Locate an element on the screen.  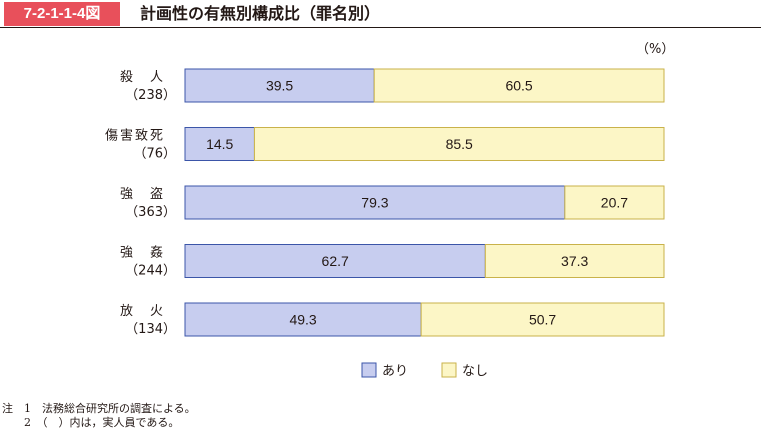
footnote-2: 2 （ ）内は，実人員である。 is located at coordinates (91, 422).